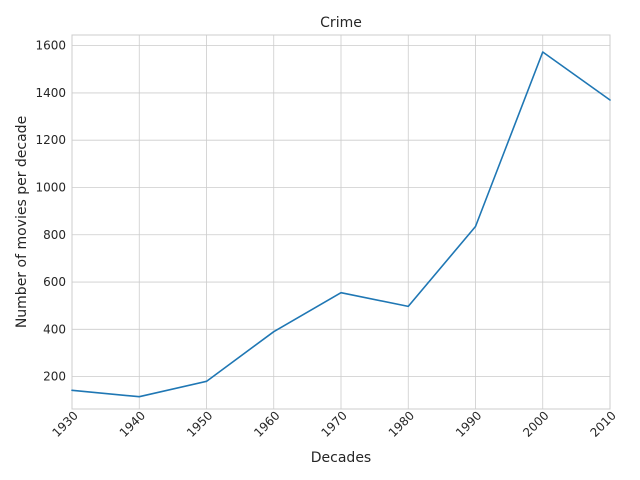 The width and height of the screenshot is (640, 480). Describe the element at coordinates (64, 423) in the screenshot. I see `x-tick-label: 1930` at that location.